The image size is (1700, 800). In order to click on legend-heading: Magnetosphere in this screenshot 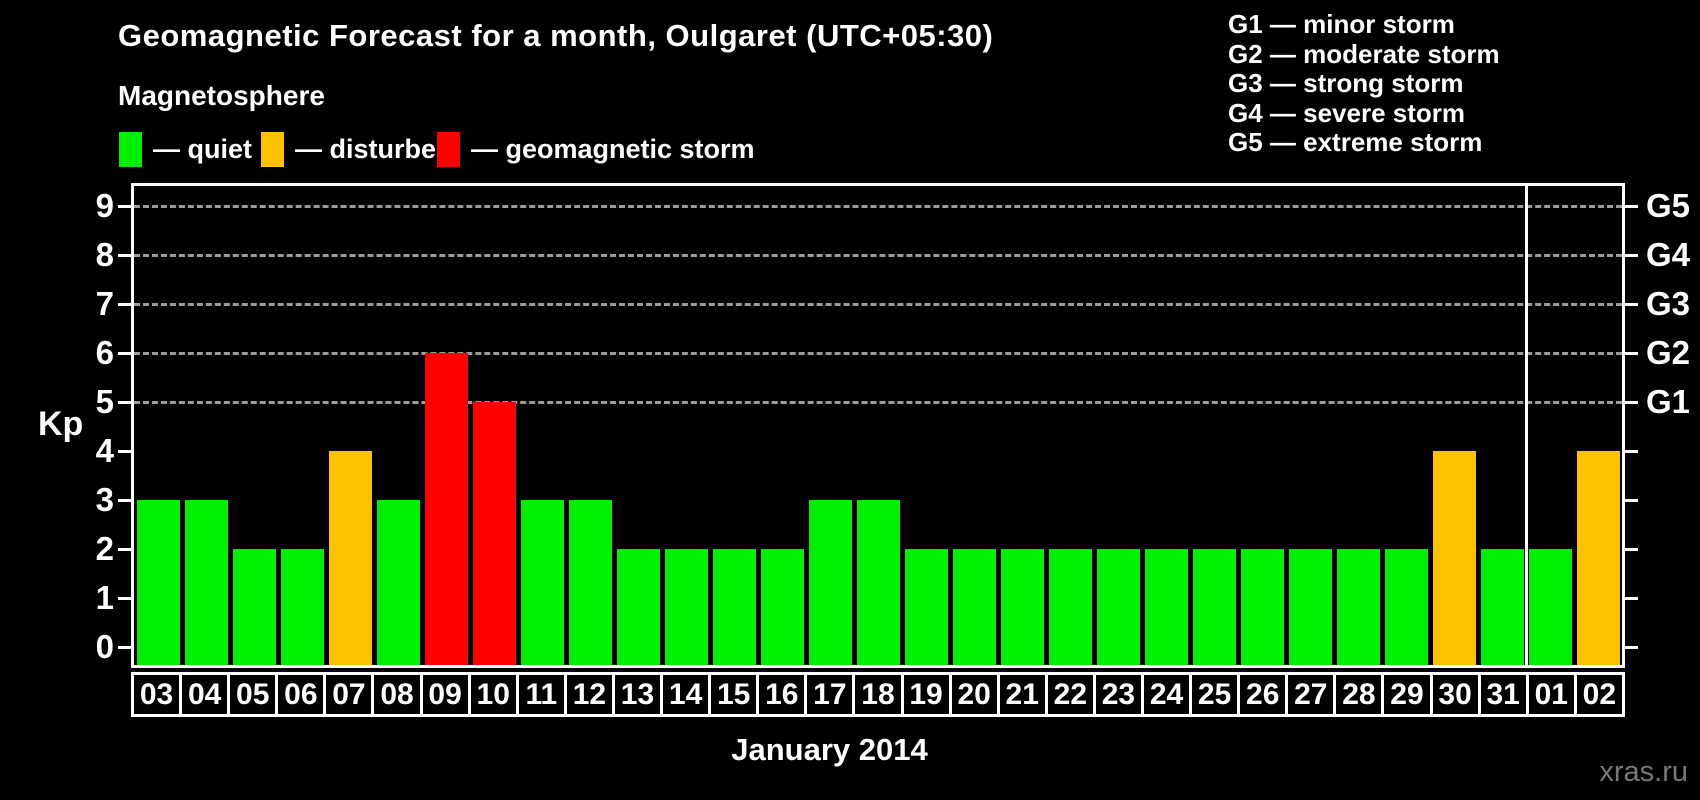, I will do `click(221, 95)`.